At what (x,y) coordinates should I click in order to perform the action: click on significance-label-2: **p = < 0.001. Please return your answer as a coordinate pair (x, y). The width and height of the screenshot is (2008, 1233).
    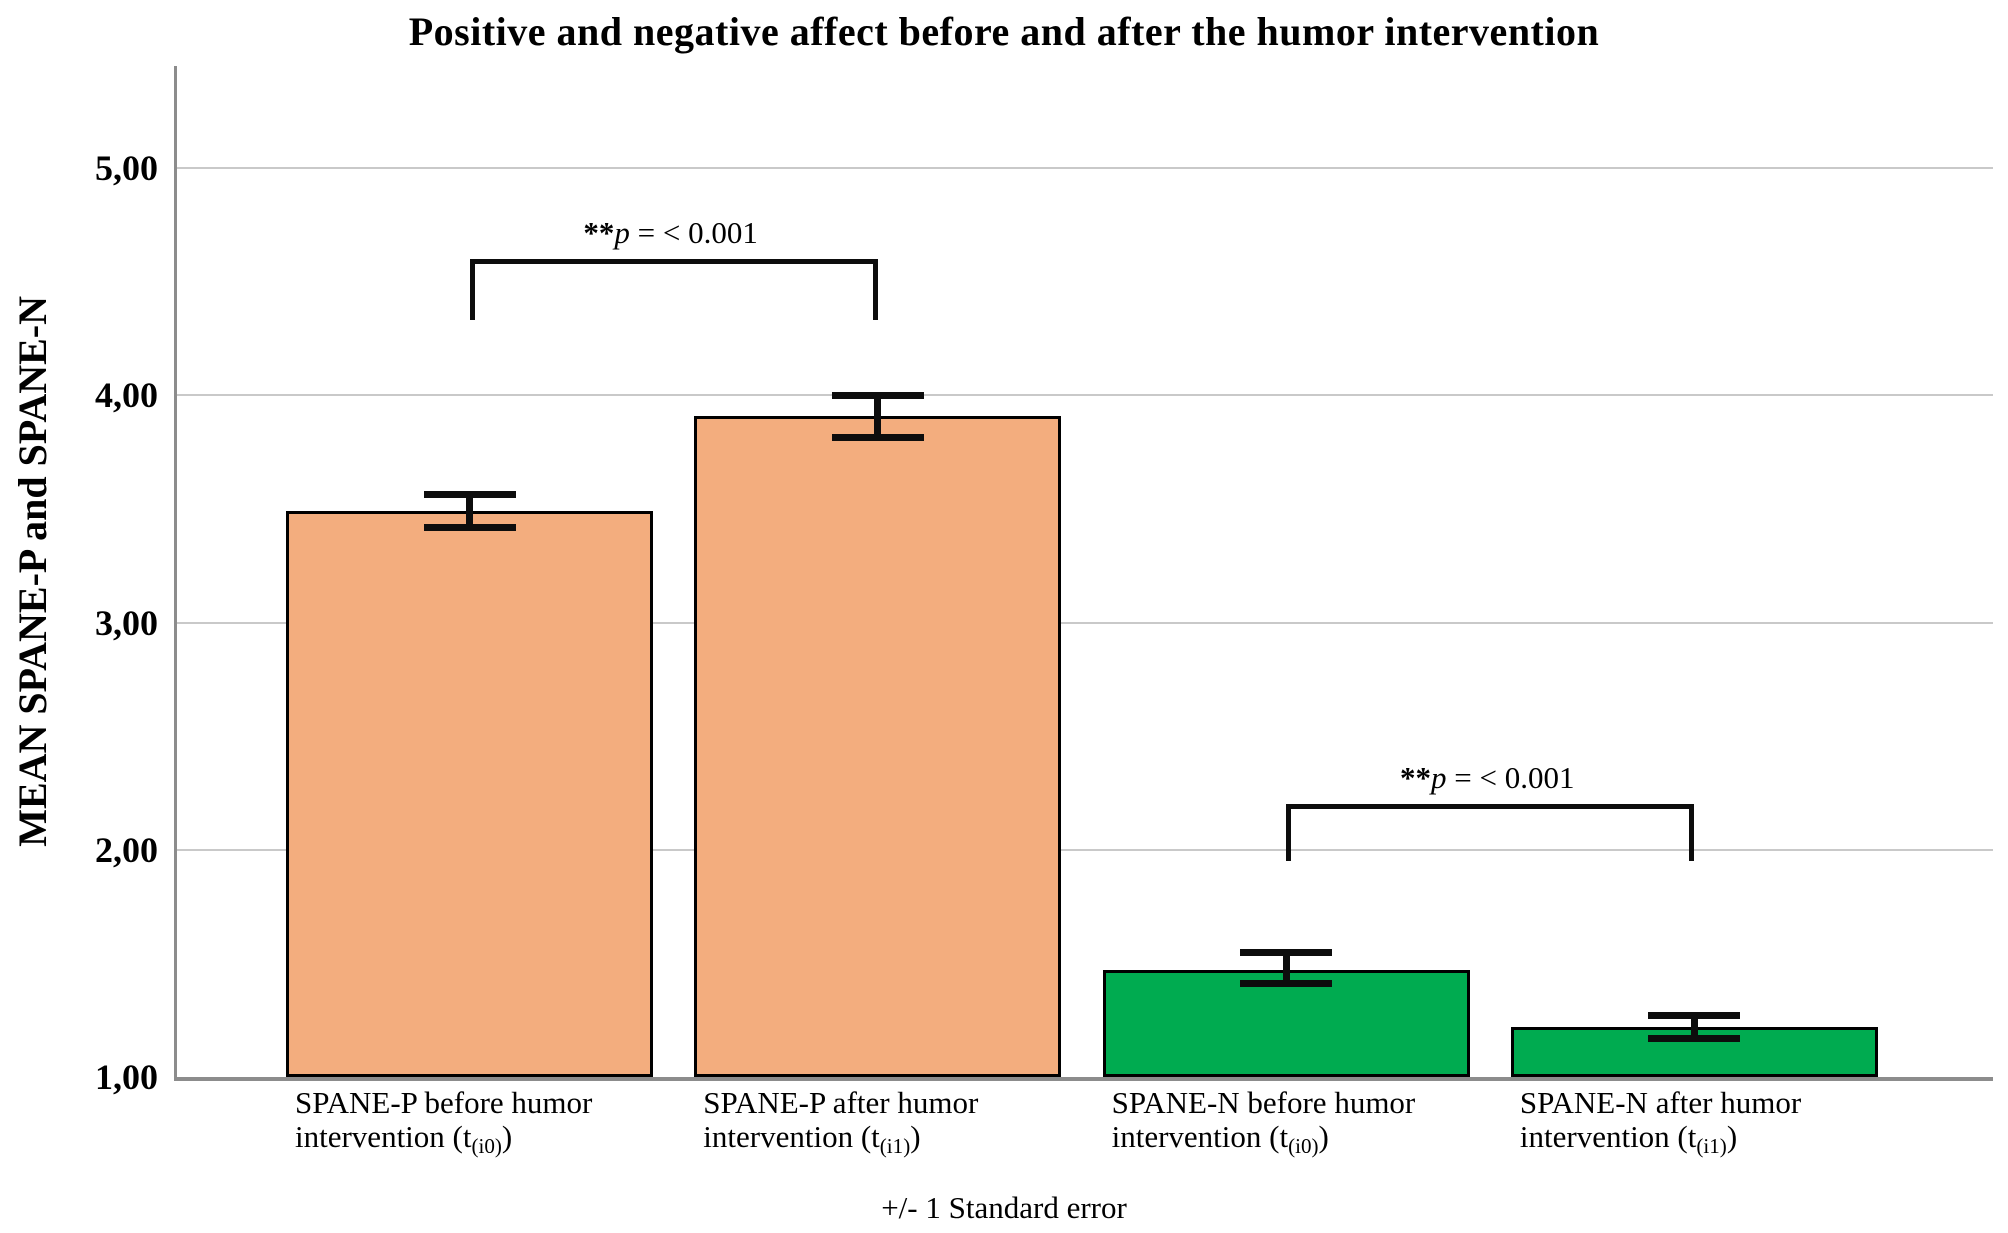
    Looking at the image, I should click on (1487, 778).